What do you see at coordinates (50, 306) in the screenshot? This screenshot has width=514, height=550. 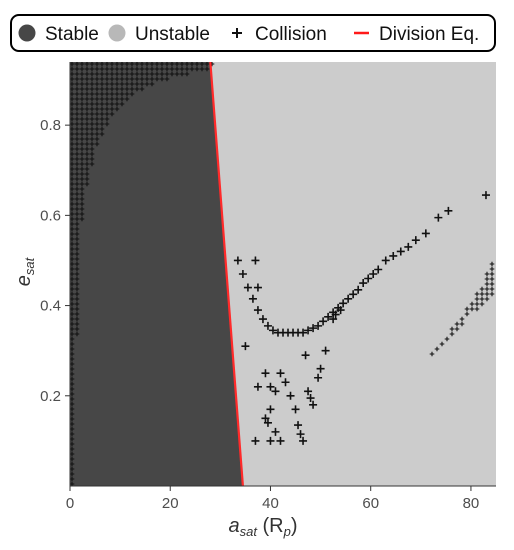 I see `y-tick-label: 0.4` at bounding box center [50, 306].